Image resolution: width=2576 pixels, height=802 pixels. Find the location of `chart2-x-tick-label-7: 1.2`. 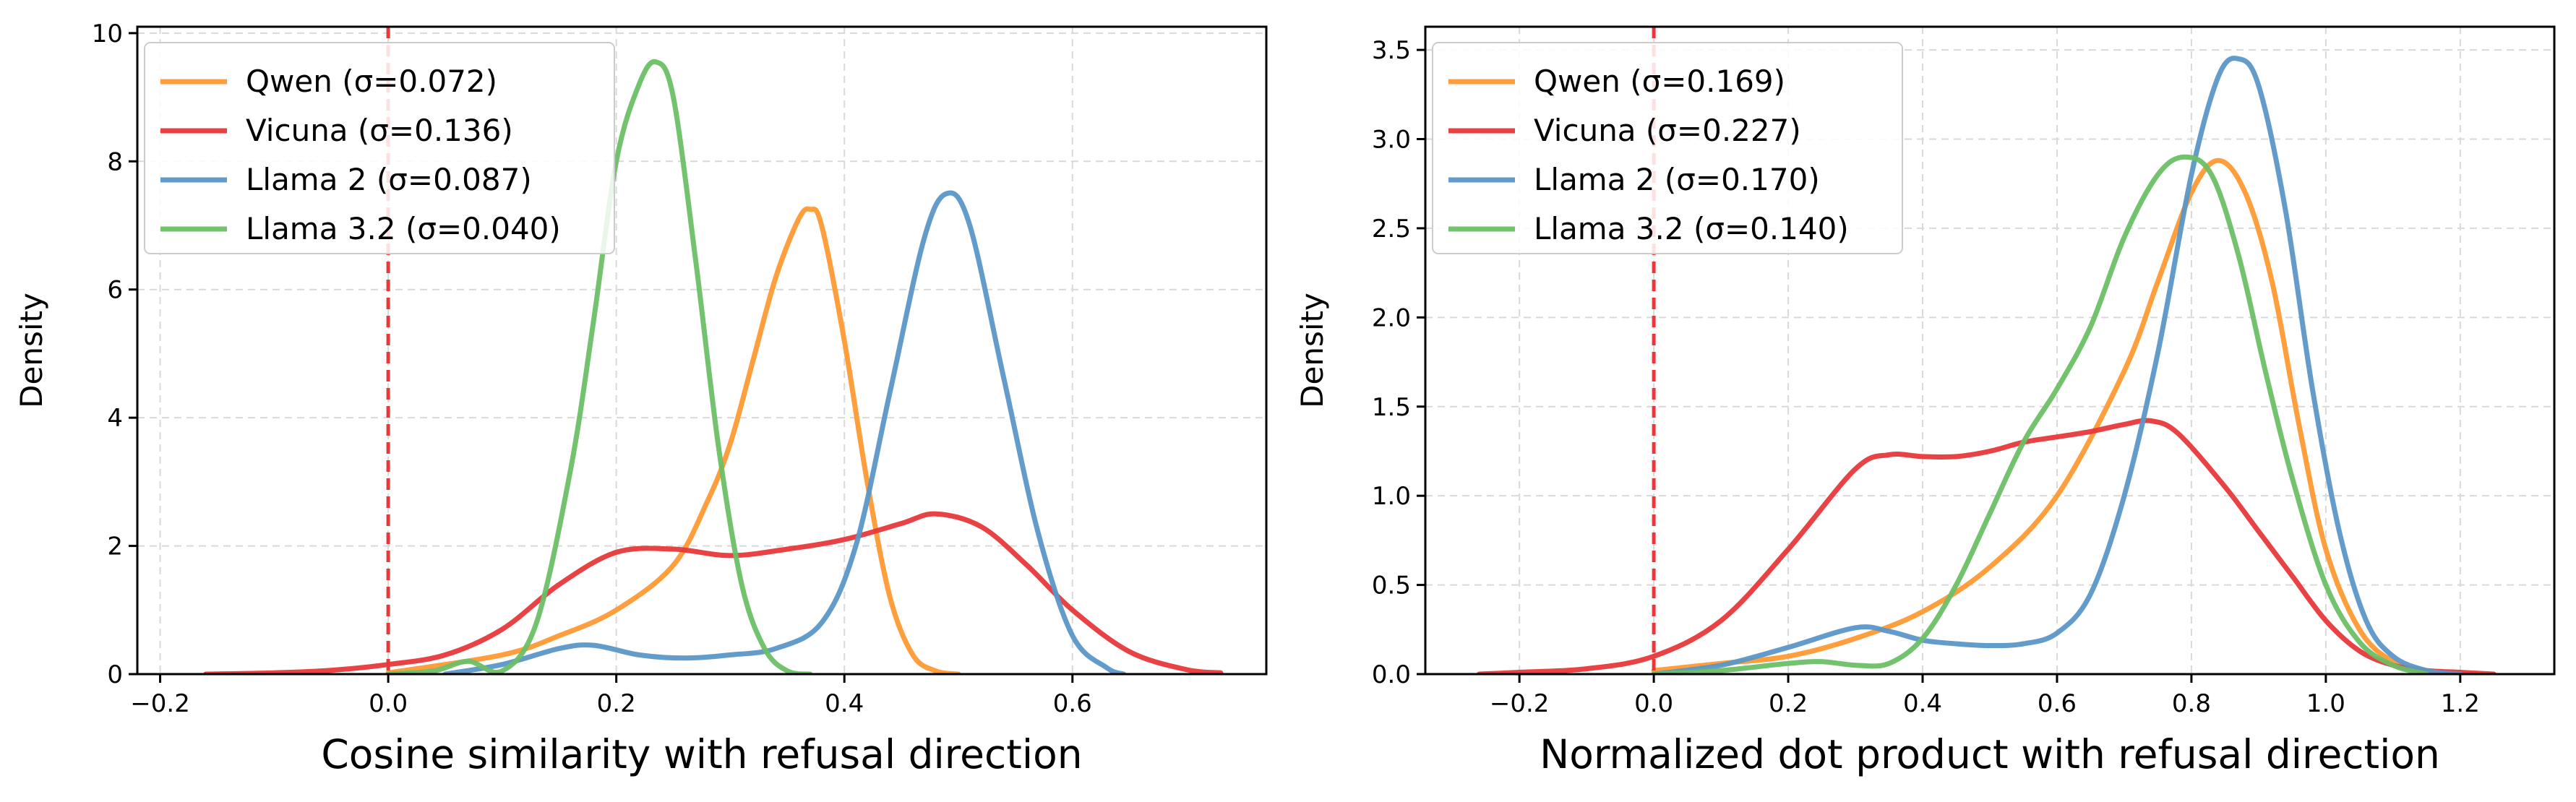

chart2-x-tick-label-7: 1.2 is located at coordinates (2461, 703).